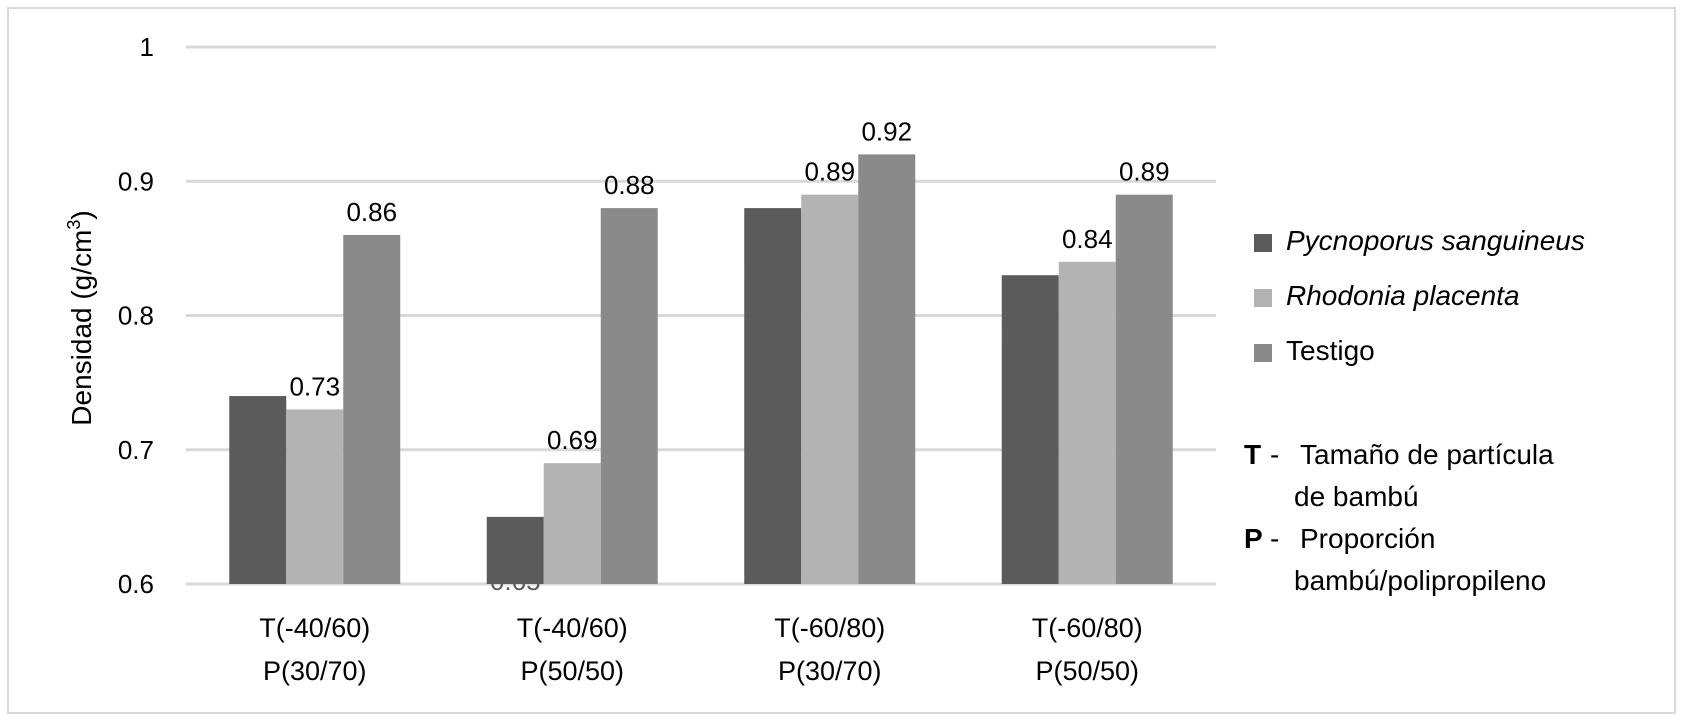 This screenshot has width=1683, height=721. Describe the element at coordinates (136, 181) in the screenshot. I see `y-tick-label: 0.9` at that location.